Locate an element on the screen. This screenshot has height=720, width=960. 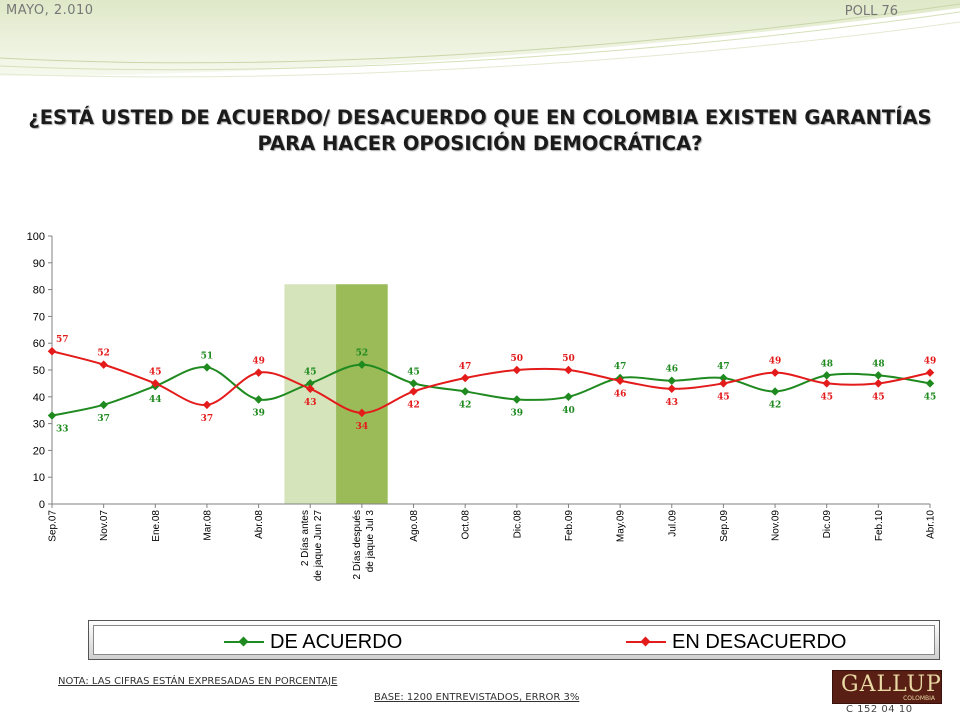
y-tick-label: 10 is located at coordinates (39, 478).